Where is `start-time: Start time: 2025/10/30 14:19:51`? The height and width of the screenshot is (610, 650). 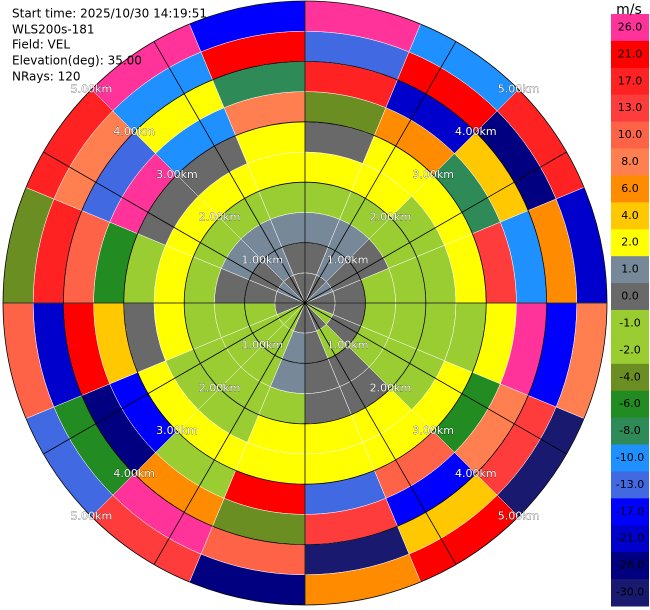
start-time: Start time: 2025/10/30 14:19:51 is located at coordinates (109, 14).